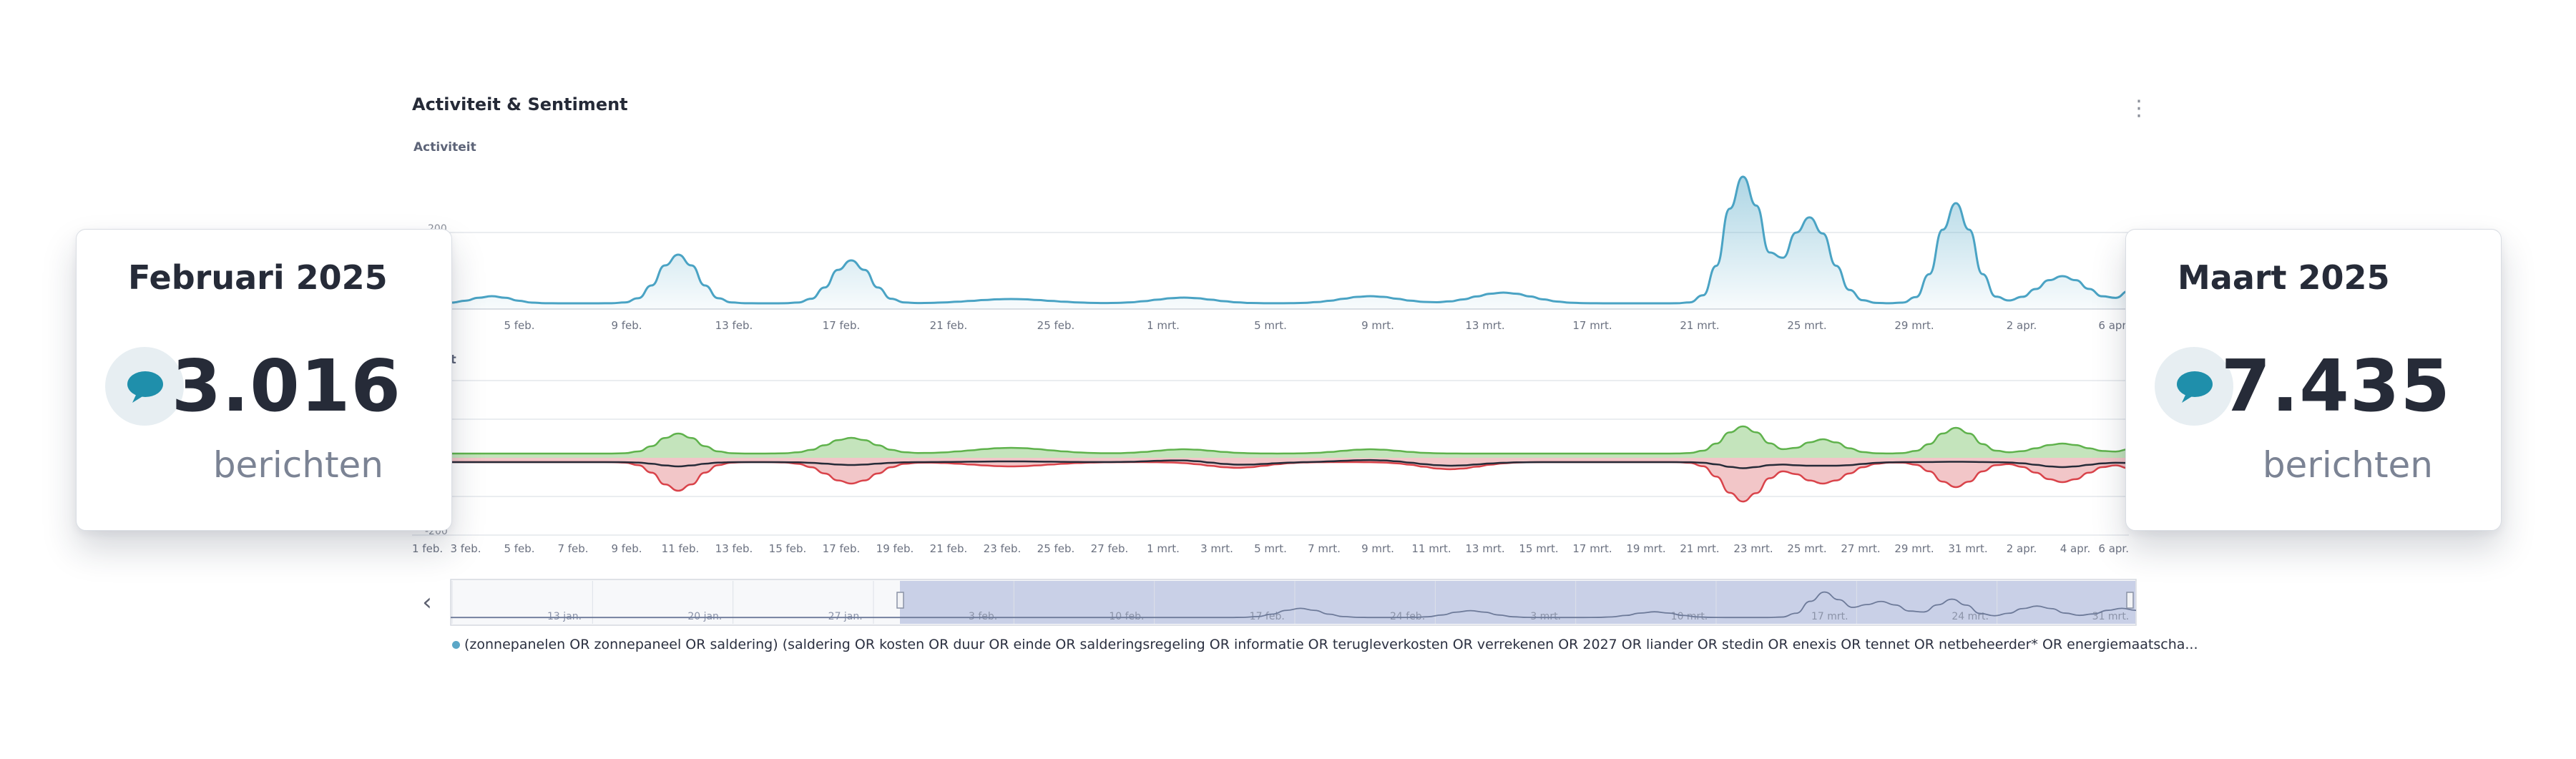 The height and width of the screenshot is (759, 2576). I want to click on navigator-tick-label: 24 feb., so click(1407, 616).